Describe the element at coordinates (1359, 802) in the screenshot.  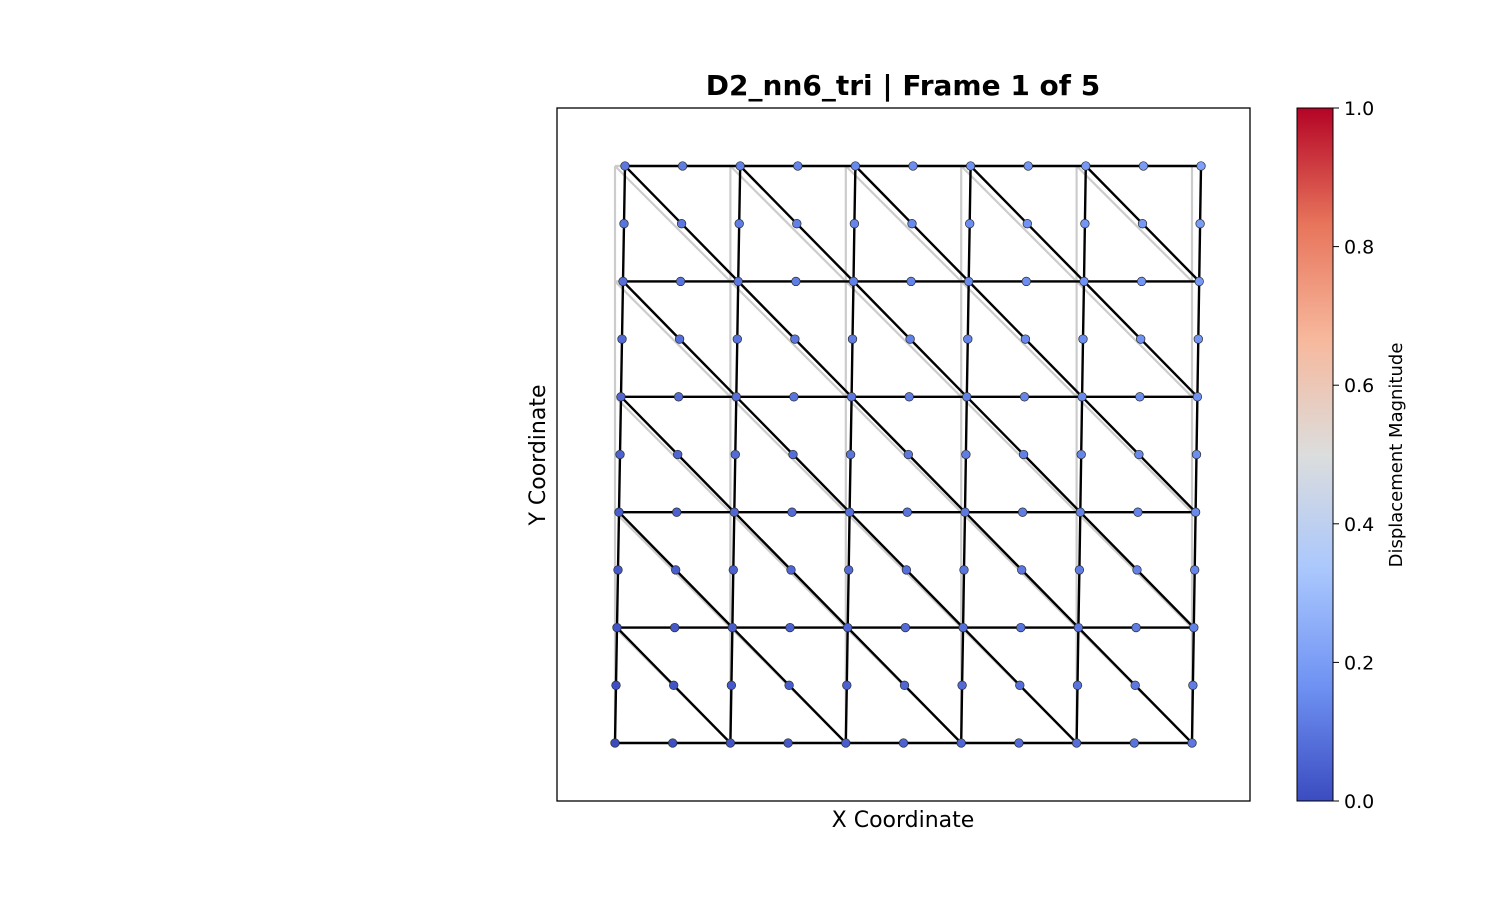
I see `colorbar-tick-label: 0.0` at that location.